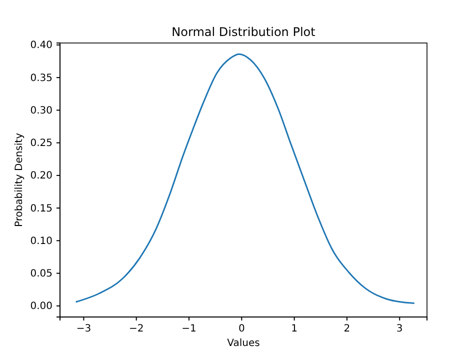 The height and width of the screenshot is (355, 474). Describe the element at coordinates (41, 176) in the screenshot. I see `y-tick-label: 0.20` at that location.